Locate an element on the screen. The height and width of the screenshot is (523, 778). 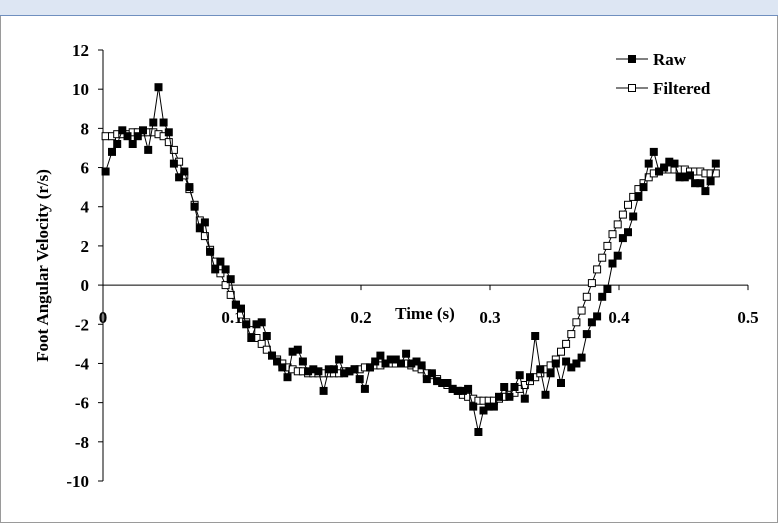
x-tick-label: 0.5 is located at coordinates (747, 317).